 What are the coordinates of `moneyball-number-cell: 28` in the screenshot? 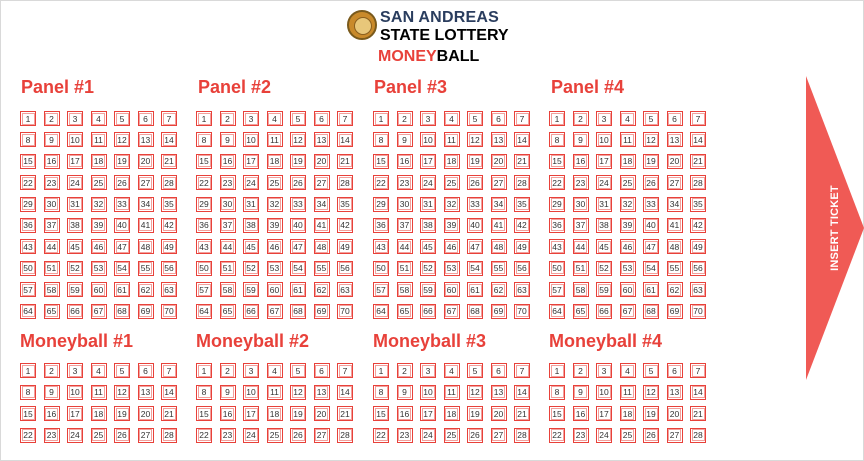 It's located at (698, 435).